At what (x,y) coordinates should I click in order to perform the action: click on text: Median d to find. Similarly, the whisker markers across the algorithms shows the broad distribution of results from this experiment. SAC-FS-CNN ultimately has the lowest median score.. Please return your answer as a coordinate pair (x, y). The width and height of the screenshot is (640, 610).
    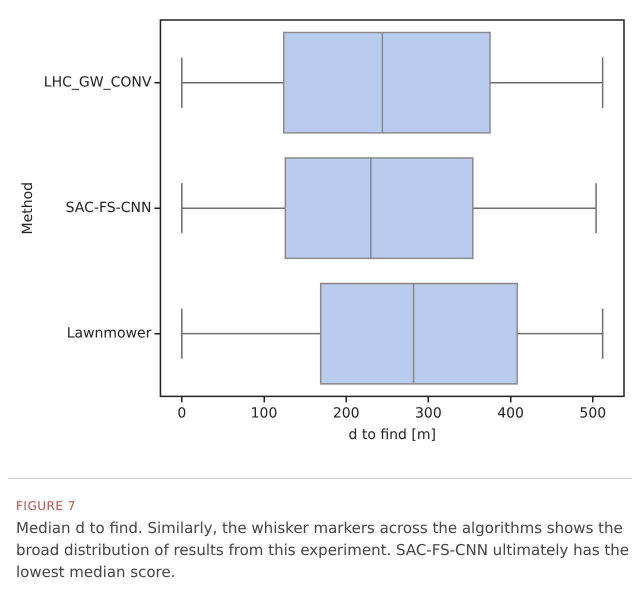
    Looking at the image, I should click on (323, 550).